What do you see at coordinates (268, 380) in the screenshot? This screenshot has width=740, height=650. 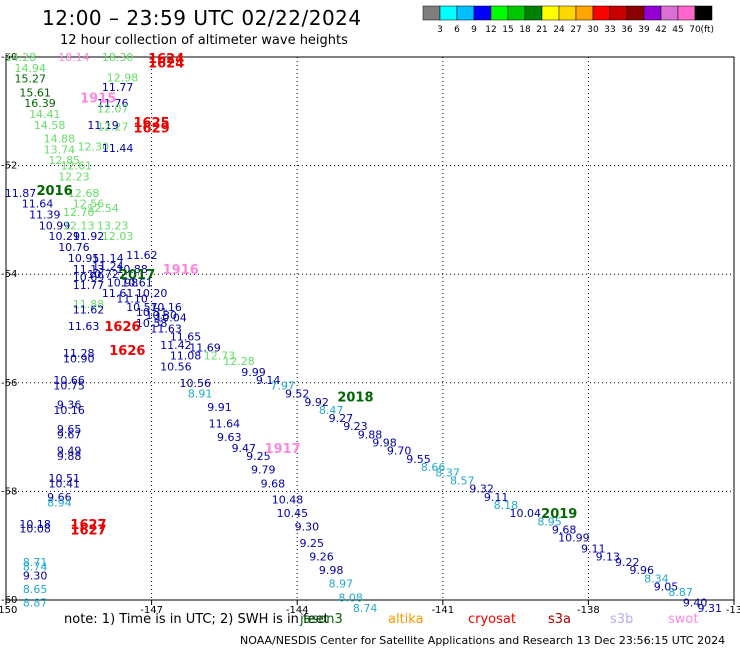 I see `wave-height-value: 9.14` at bounding box center [268, 380].